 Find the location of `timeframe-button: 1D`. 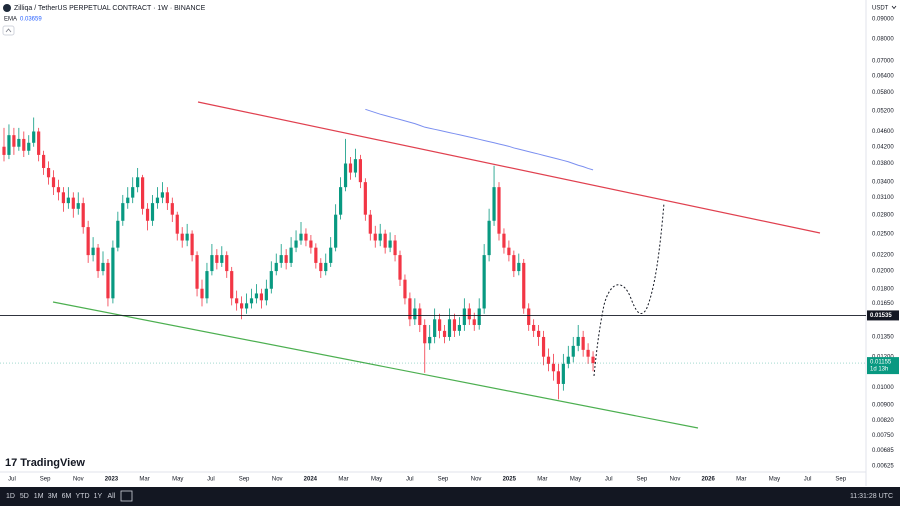

timeframe-button: 1D is located at coordinates (10, 496).